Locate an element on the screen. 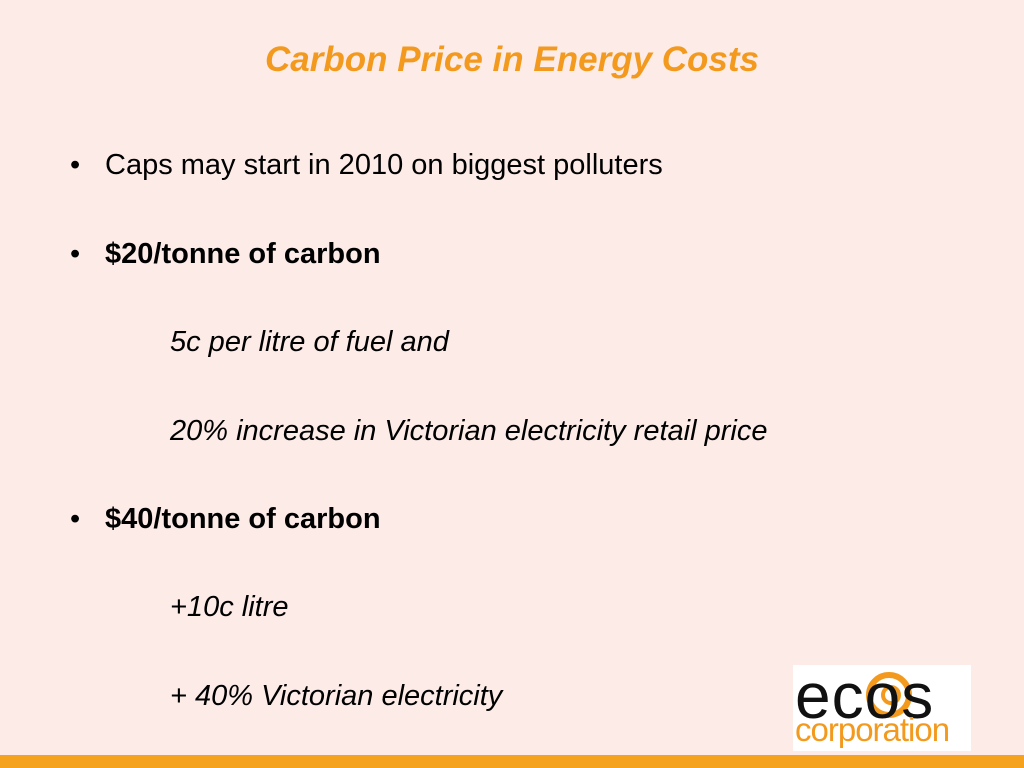 The height and width of the screenshot is (768, 1024). logo-name: ecos is located at coordinates (865, 696).